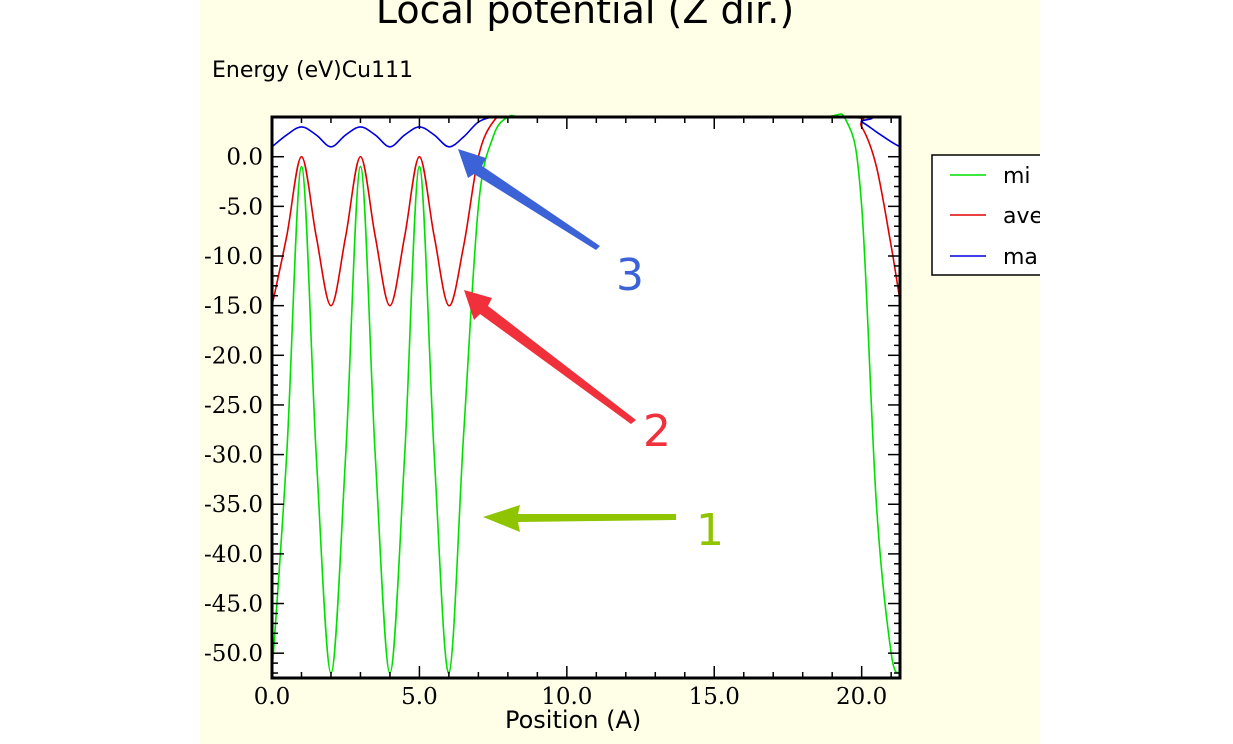  Describe the element at coordinates (244, 158) in the screenshot. I see `y-tick-label: 0.0` at that location.